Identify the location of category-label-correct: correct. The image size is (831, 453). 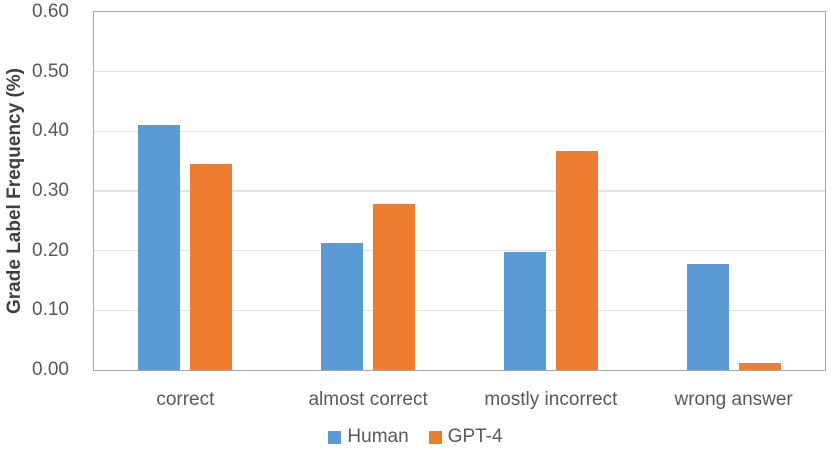
(185, 399).